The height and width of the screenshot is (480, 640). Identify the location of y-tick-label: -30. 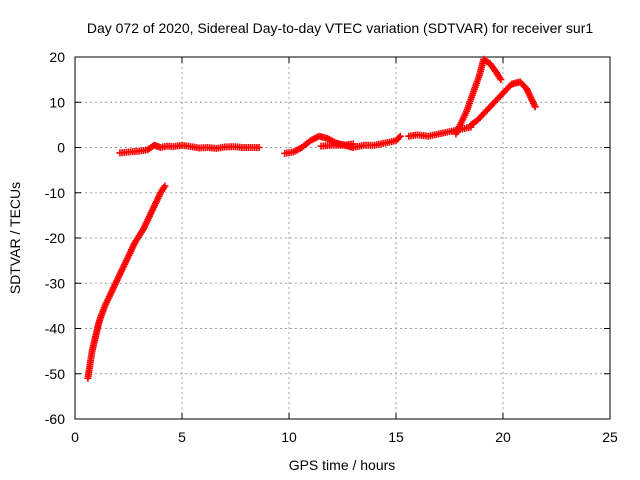
(55, 283).